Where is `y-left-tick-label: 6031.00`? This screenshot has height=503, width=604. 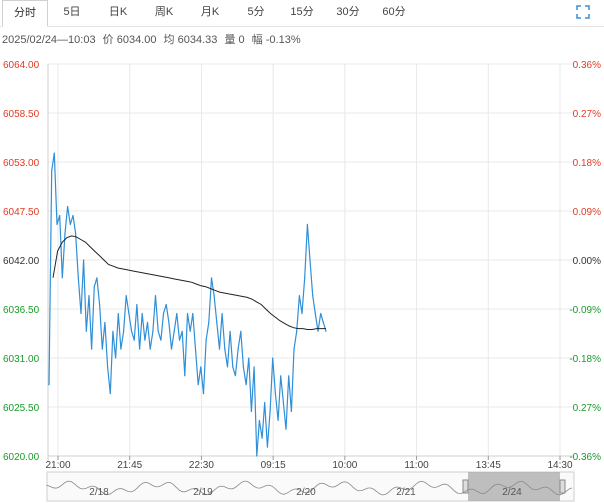
y-left-tick-label: 6031.00 is located at coordinates (21, 359).